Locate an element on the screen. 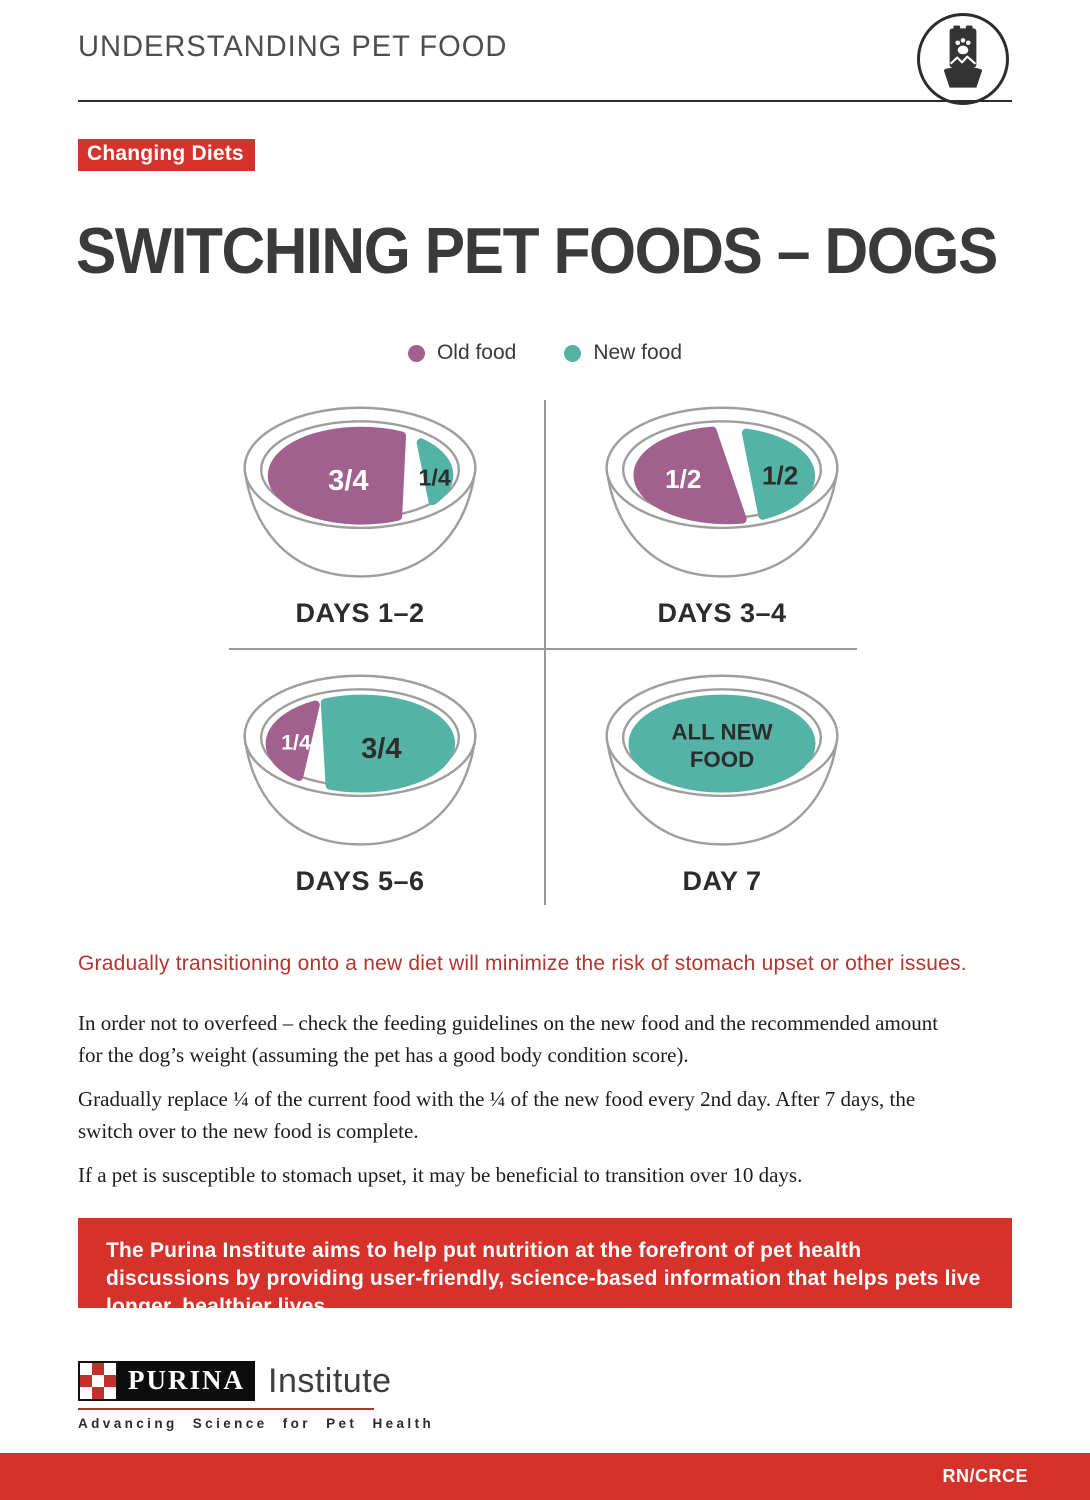 The image size is (1090, 1500). bowl-label-days-1-2: DAYS 1–2 is located at coordinates (360, 613).